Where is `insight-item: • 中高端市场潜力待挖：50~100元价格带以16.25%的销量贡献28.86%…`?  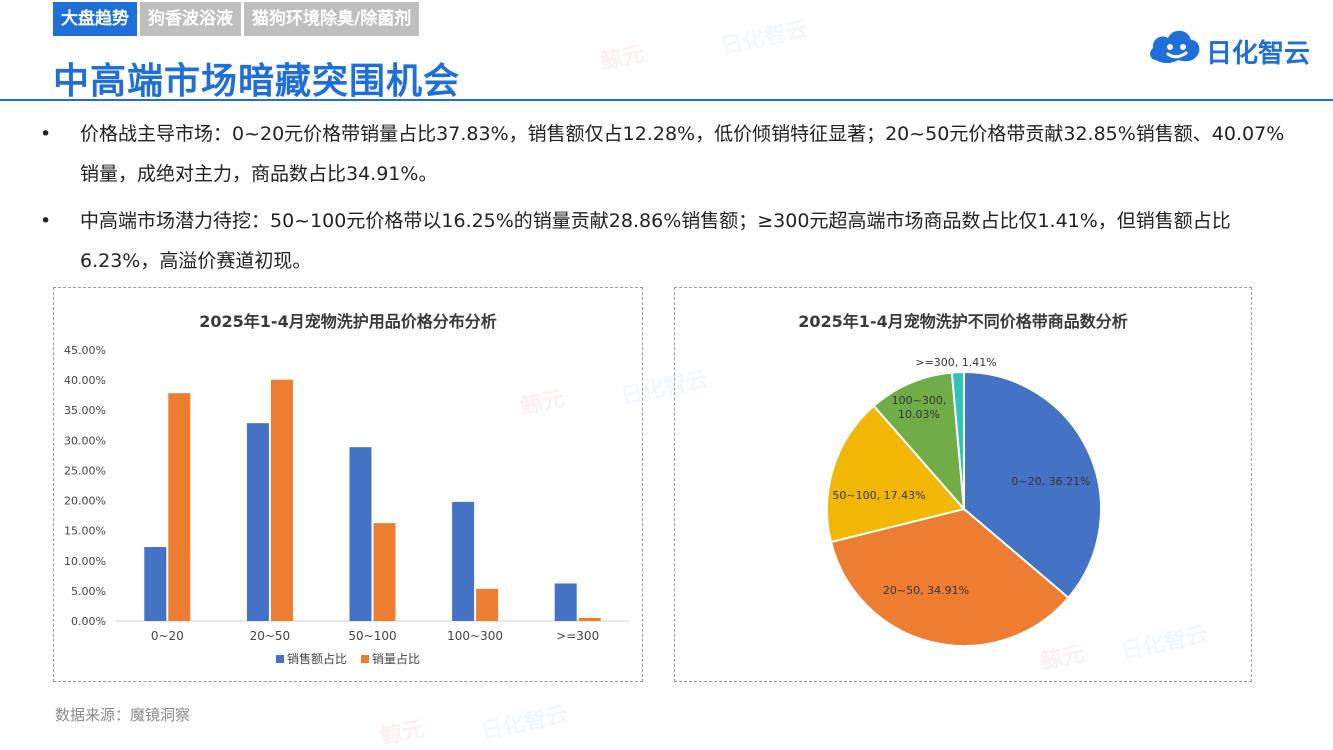 insight-item: • 中高端市场潜力待挖：50~100元价格带以16.25%的销量贡献28.86%… is located at coordinates (670, 241).